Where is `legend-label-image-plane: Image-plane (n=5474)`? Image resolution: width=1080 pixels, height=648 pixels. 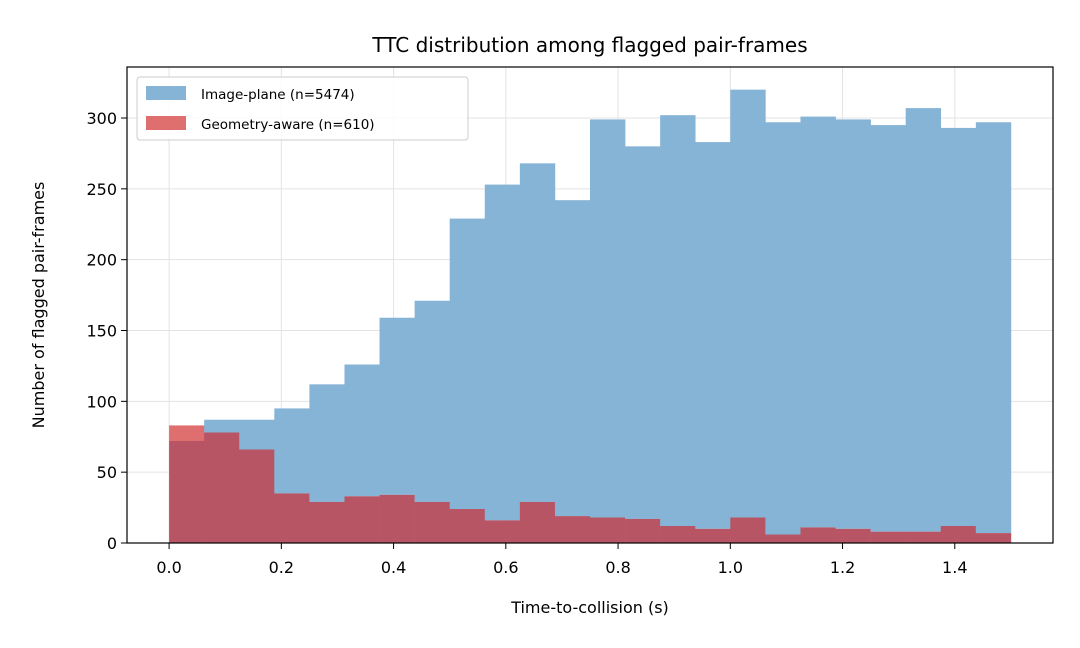
legend-label-image-plane: Image-plane (n=5474) is located at coordinates (278, 95).